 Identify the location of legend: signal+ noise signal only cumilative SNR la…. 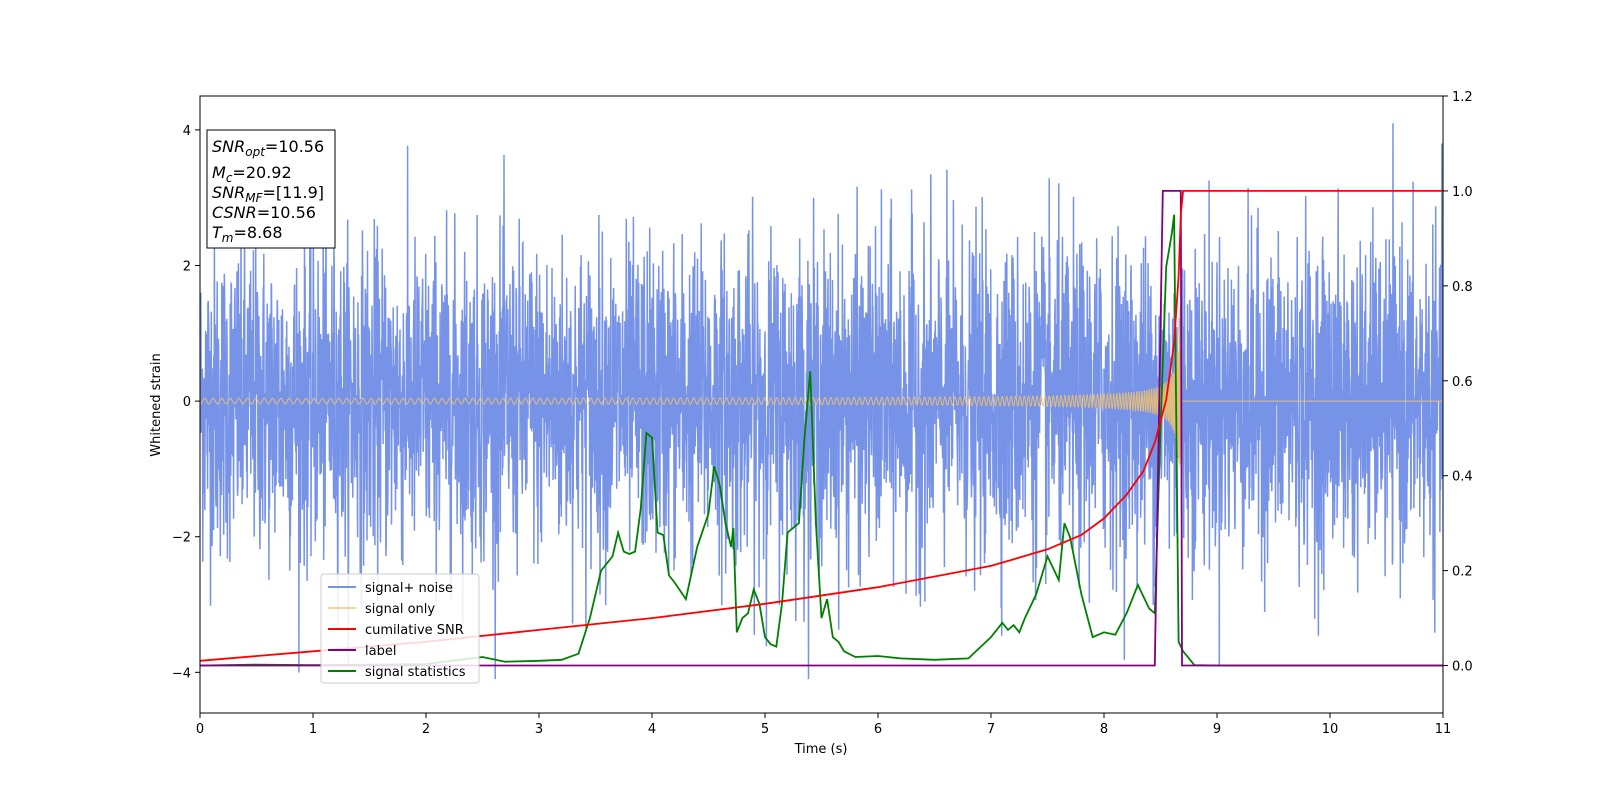
(400, 628).